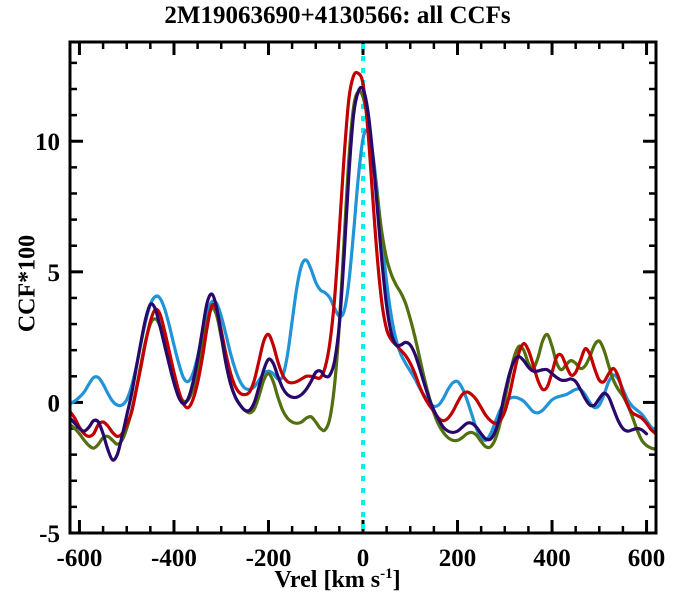 This screenshot has height=600, width=675. What do you see at coordinates (363, 558) in the screenshot?
I see `x-tick-label: 0` at bounding box center [363, 558].